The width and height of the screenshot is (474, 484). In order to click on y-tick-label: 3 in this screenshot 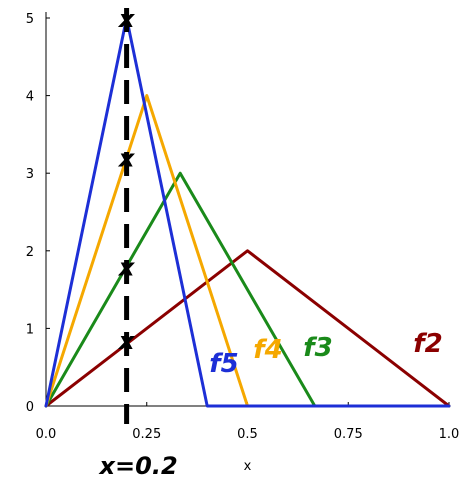, I will do `click(30, 174)`.